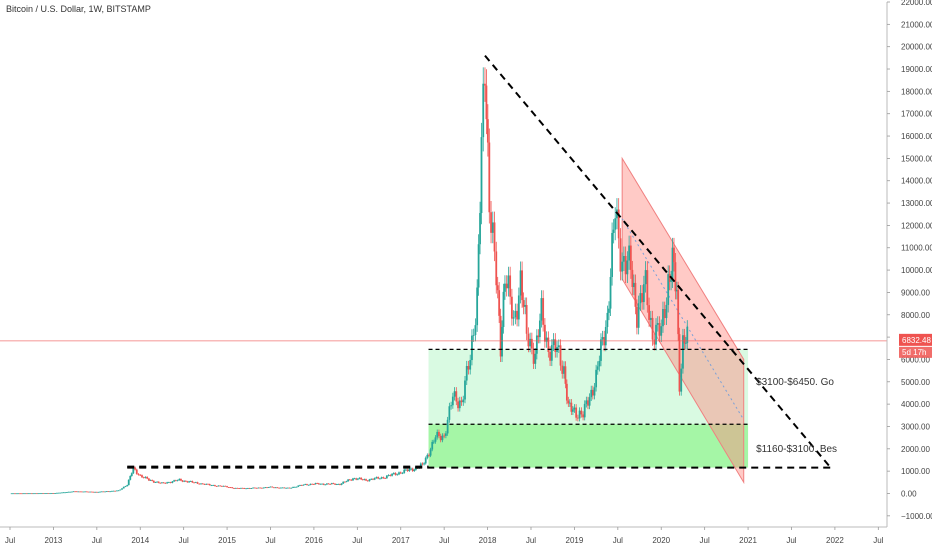 This screenshot has height=550, width=932. What do you see at coordinates (916, 47) in the screenshot?
I see `y-tick-label: 20000.00` at bounding box center [916, 47].